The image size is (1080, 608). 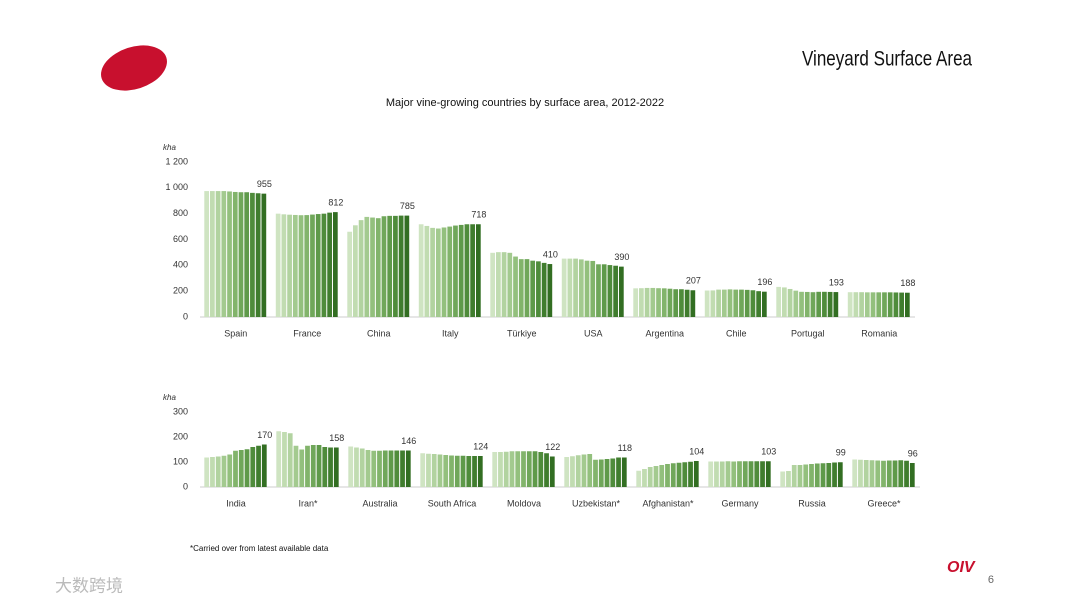 What do you see at coordinates (841, 453) in the screenshot?
I see `data-label: 99` at bounding box center [841, 453].